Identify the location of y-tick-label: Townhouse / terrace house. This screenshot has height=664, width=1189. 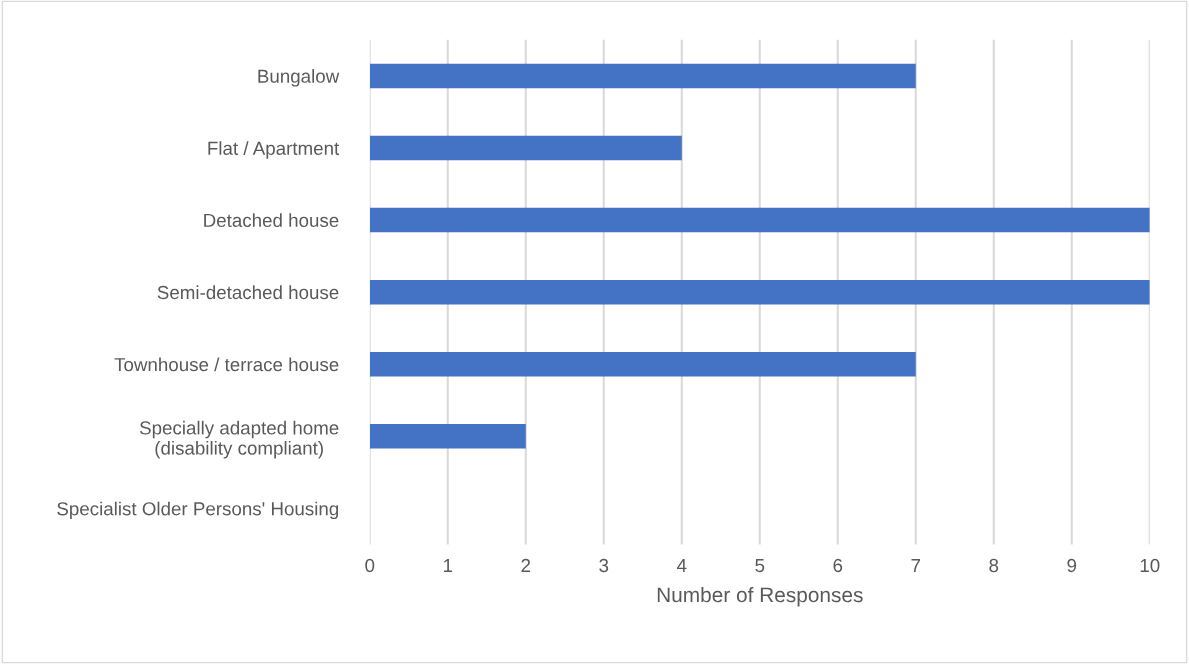
(226, 364).